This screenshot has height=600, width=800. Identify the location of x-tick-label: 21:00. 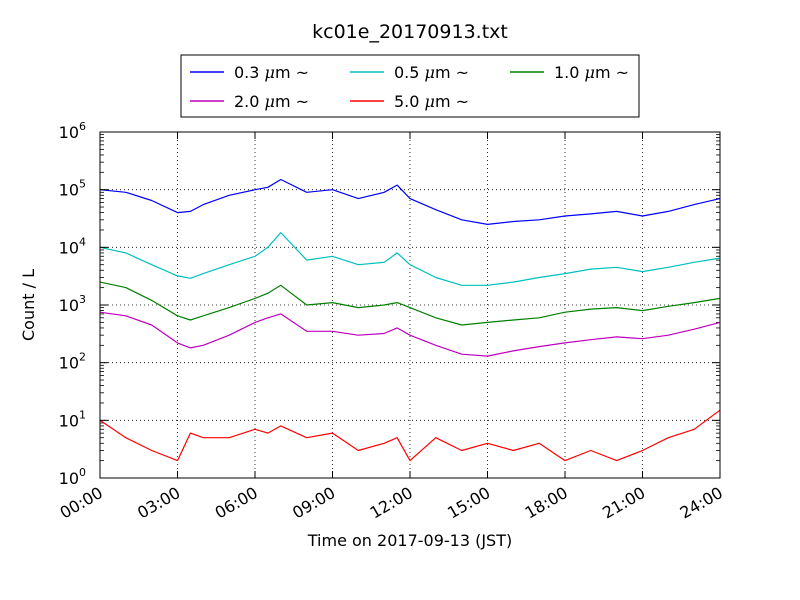
(623, 503).